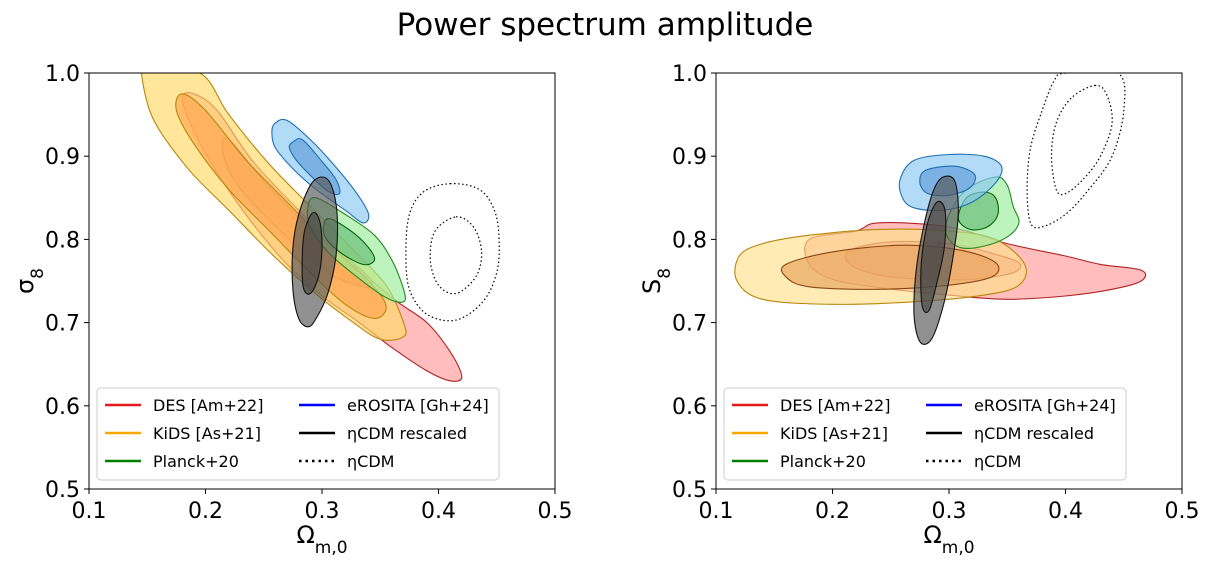 Image resolution: width=1211 pixels, height=565 pixels. What do you see at coordinates (605, 25) in the screenshot?
I see `figure-title: Power spectrum amplitude` at bounding box center [605, 25].